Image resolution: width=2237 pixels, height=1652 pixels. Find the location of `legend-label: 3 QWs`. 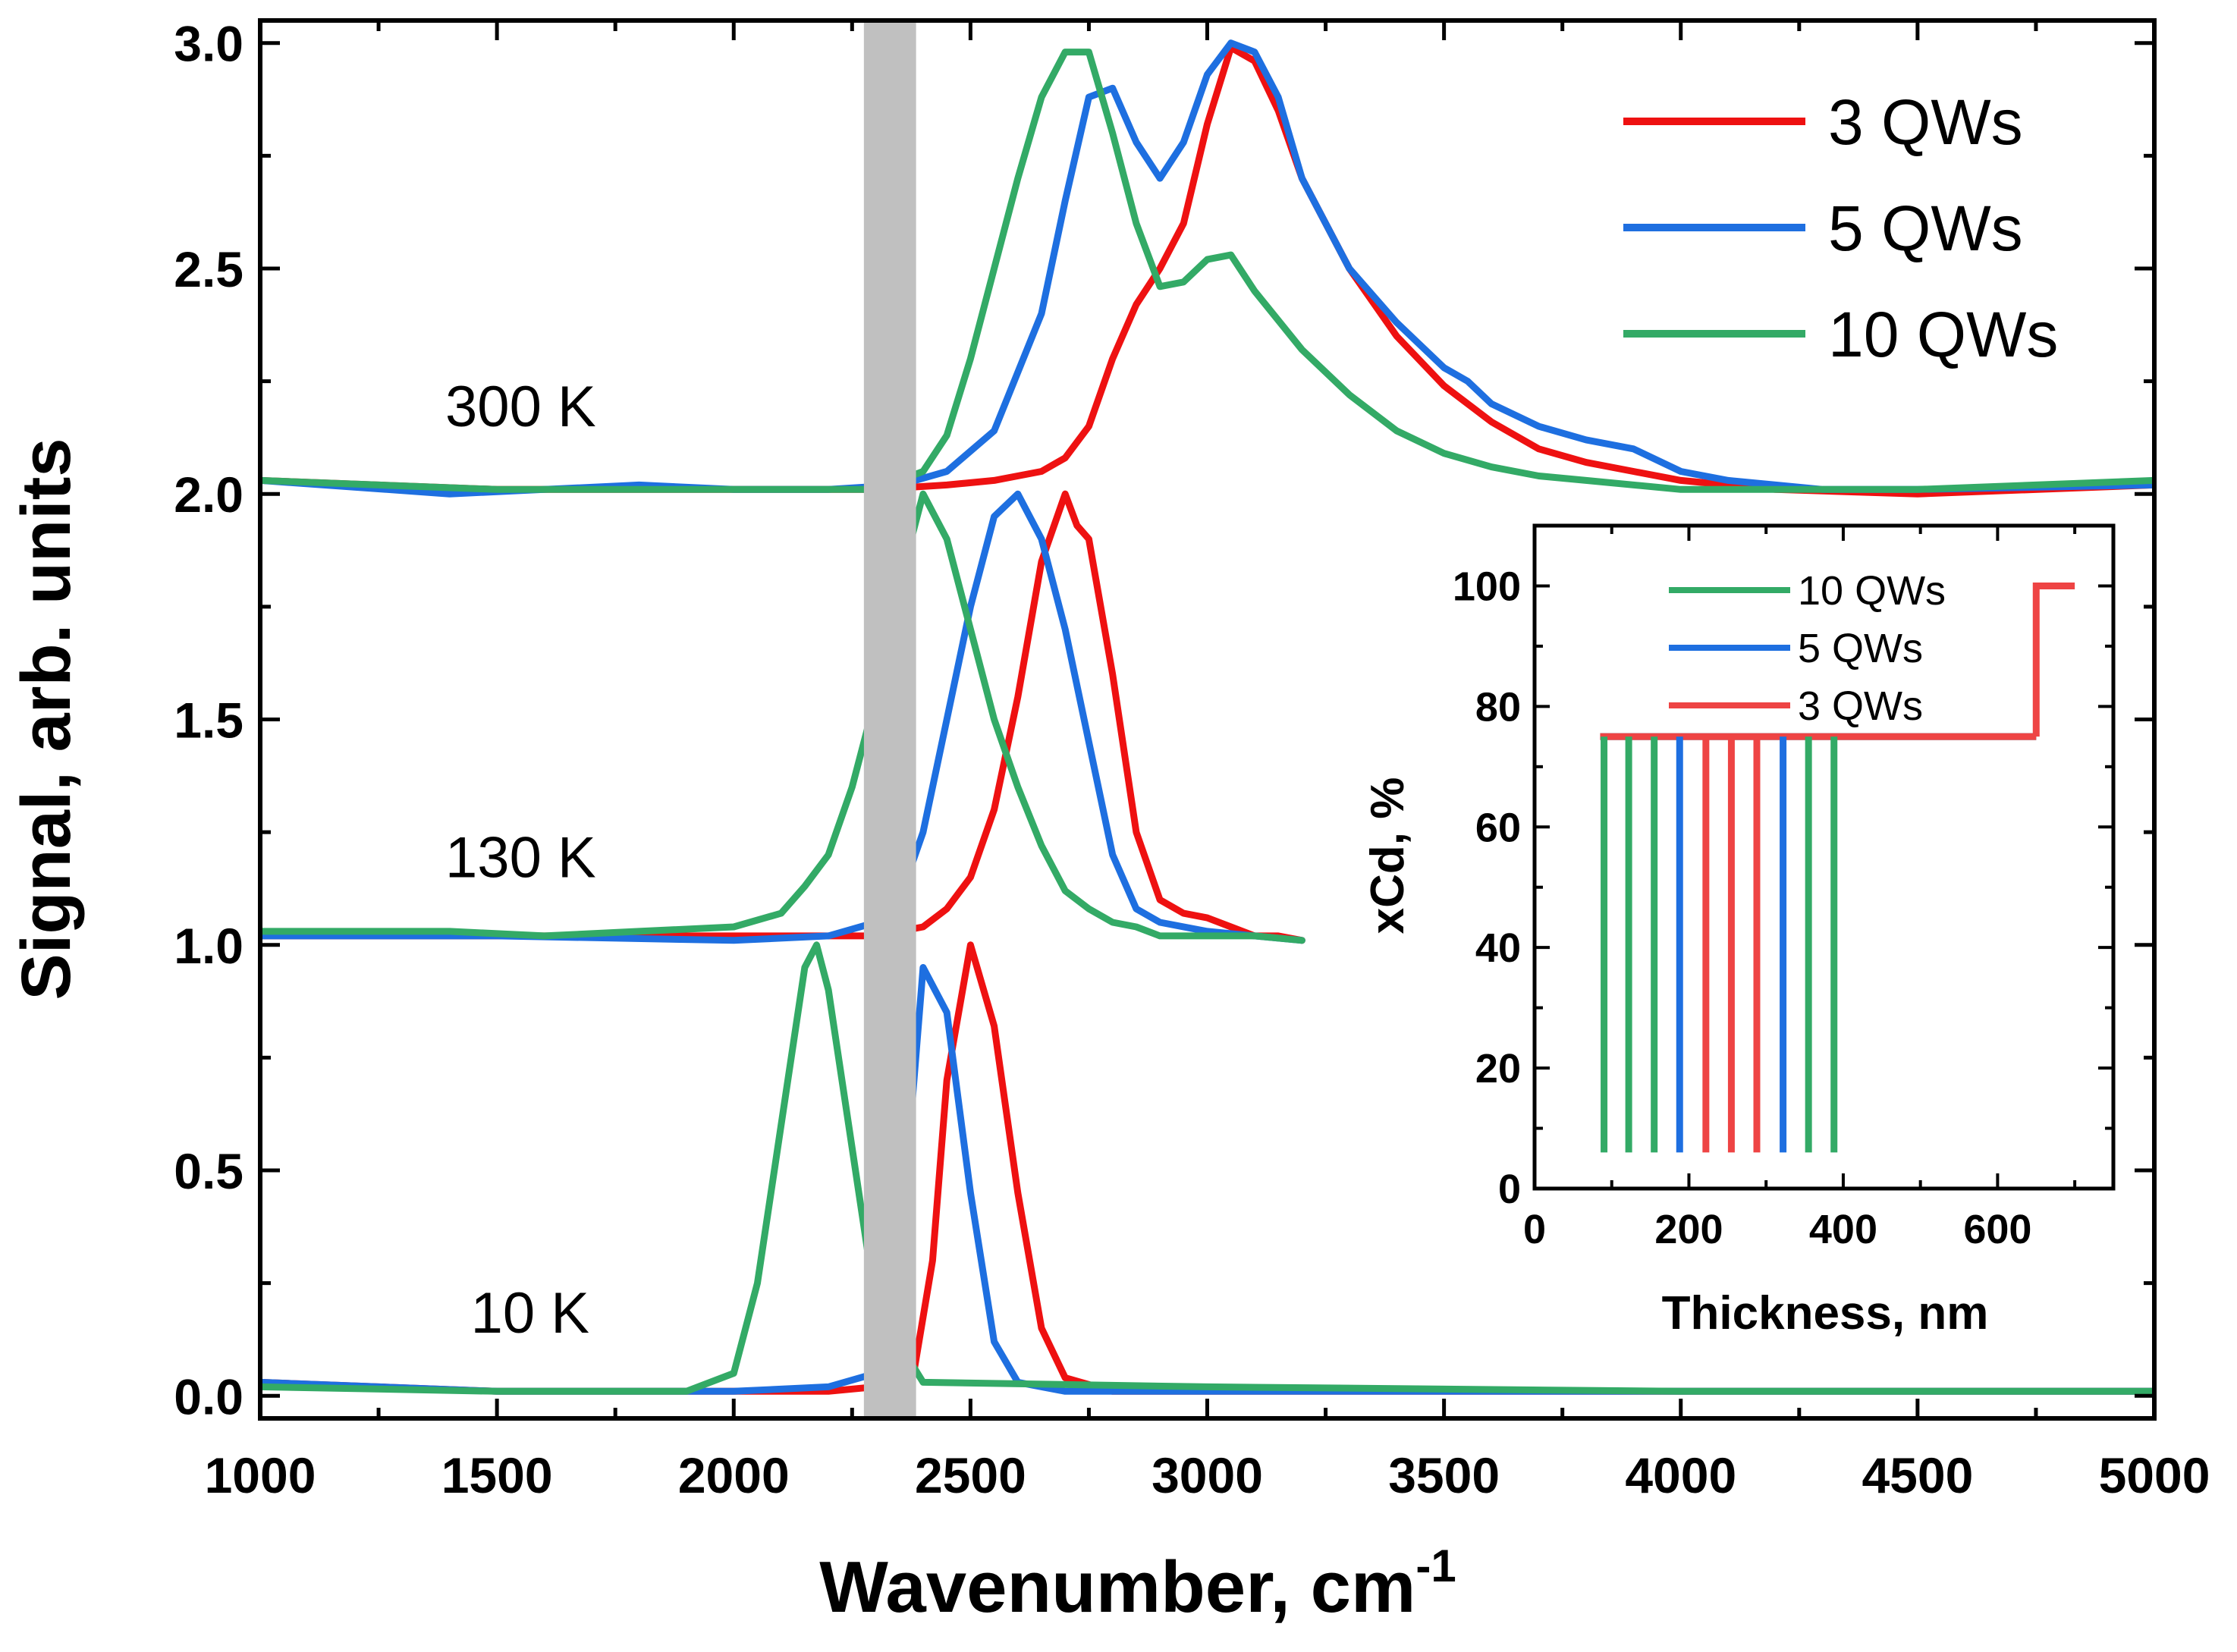

legend-label: 3 QWs is located at coordinates (1925, 122).